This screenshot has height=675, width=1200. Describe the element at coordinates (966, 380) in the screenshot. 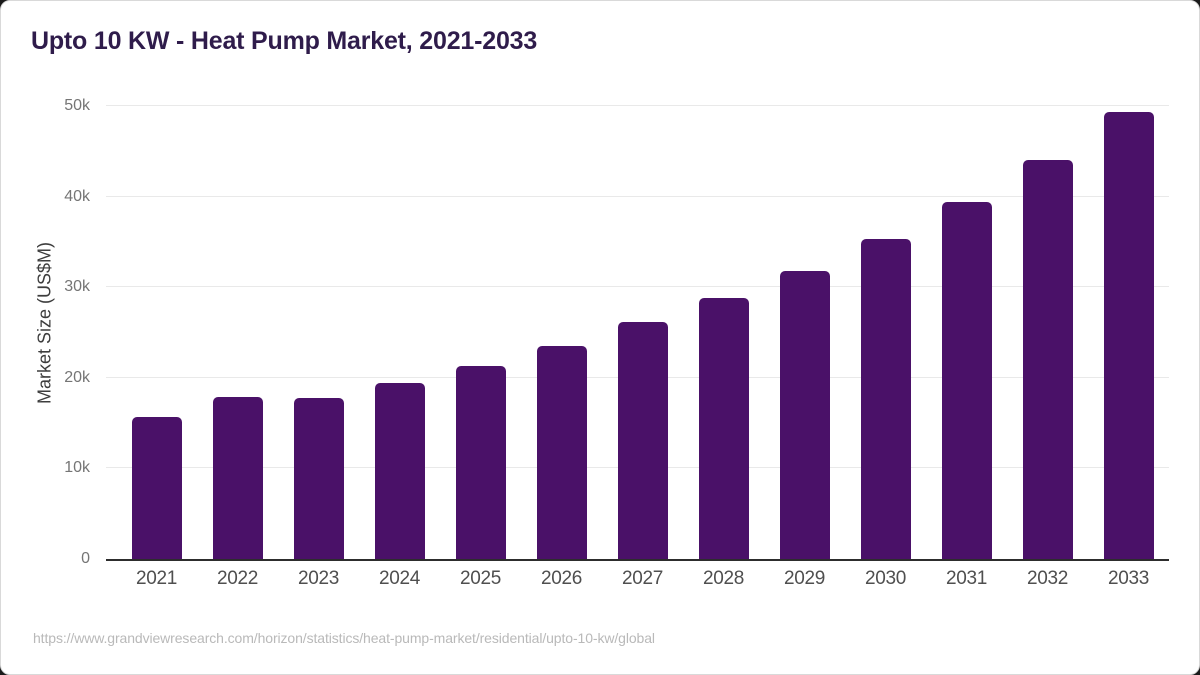

I see `bar-2031` at that location.